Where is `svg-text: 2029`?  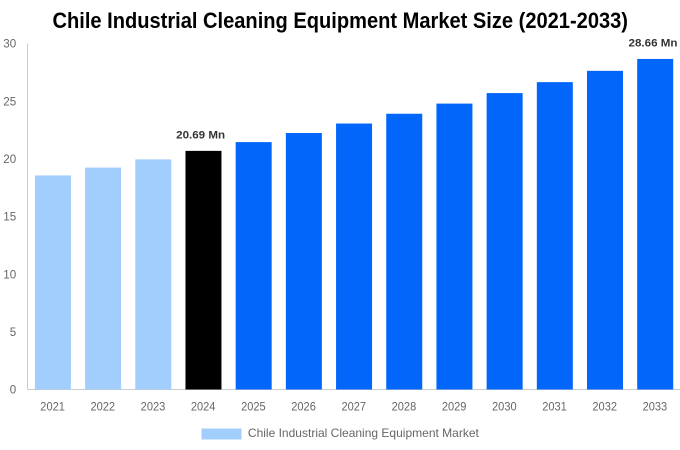 svg-text: 2029 is located at coordinates (454, 406).